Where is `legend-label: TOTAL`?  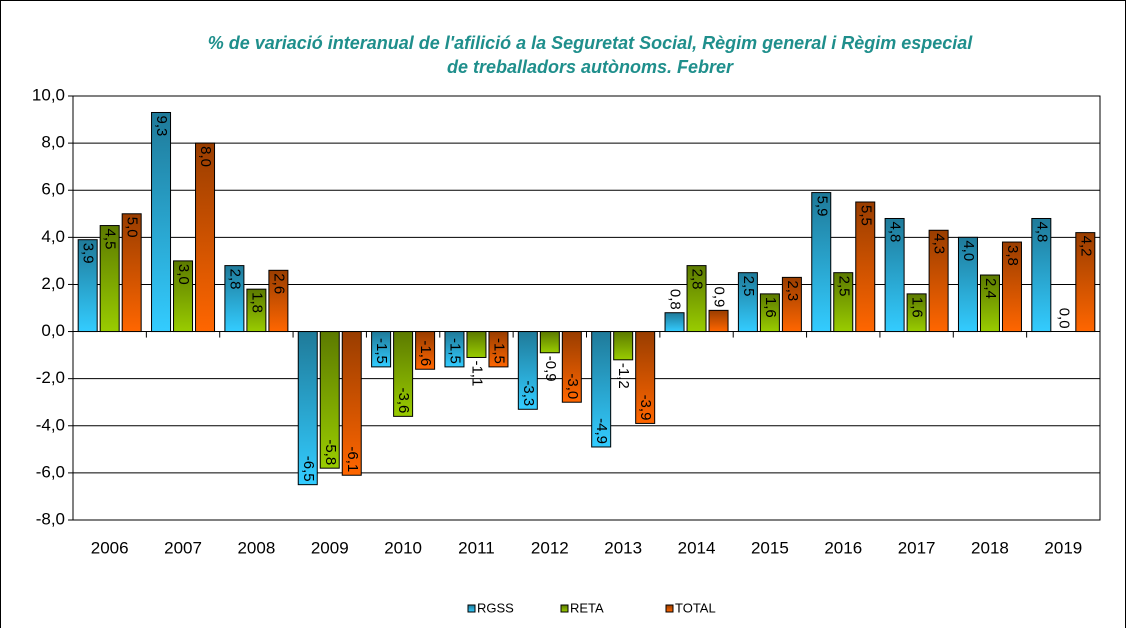
legend-label: TOTAL is located at coordinates (695, 607).